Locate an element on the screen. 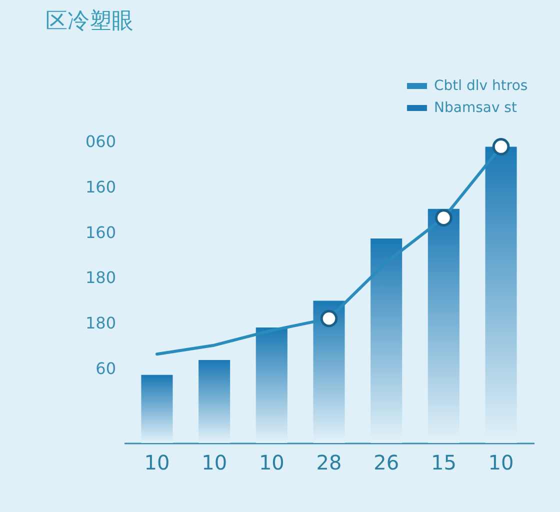  legend-label: Cbtl dlv htros is located at coordinates (481, 86).